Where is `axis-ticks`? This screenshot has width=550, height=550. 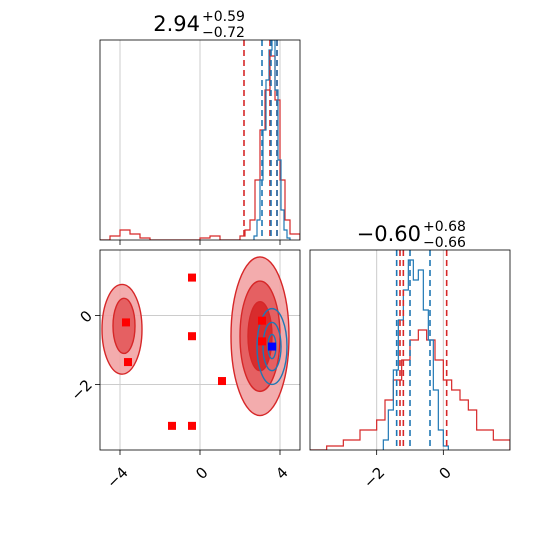
axis-ticks is located at coordinates (200, 242).